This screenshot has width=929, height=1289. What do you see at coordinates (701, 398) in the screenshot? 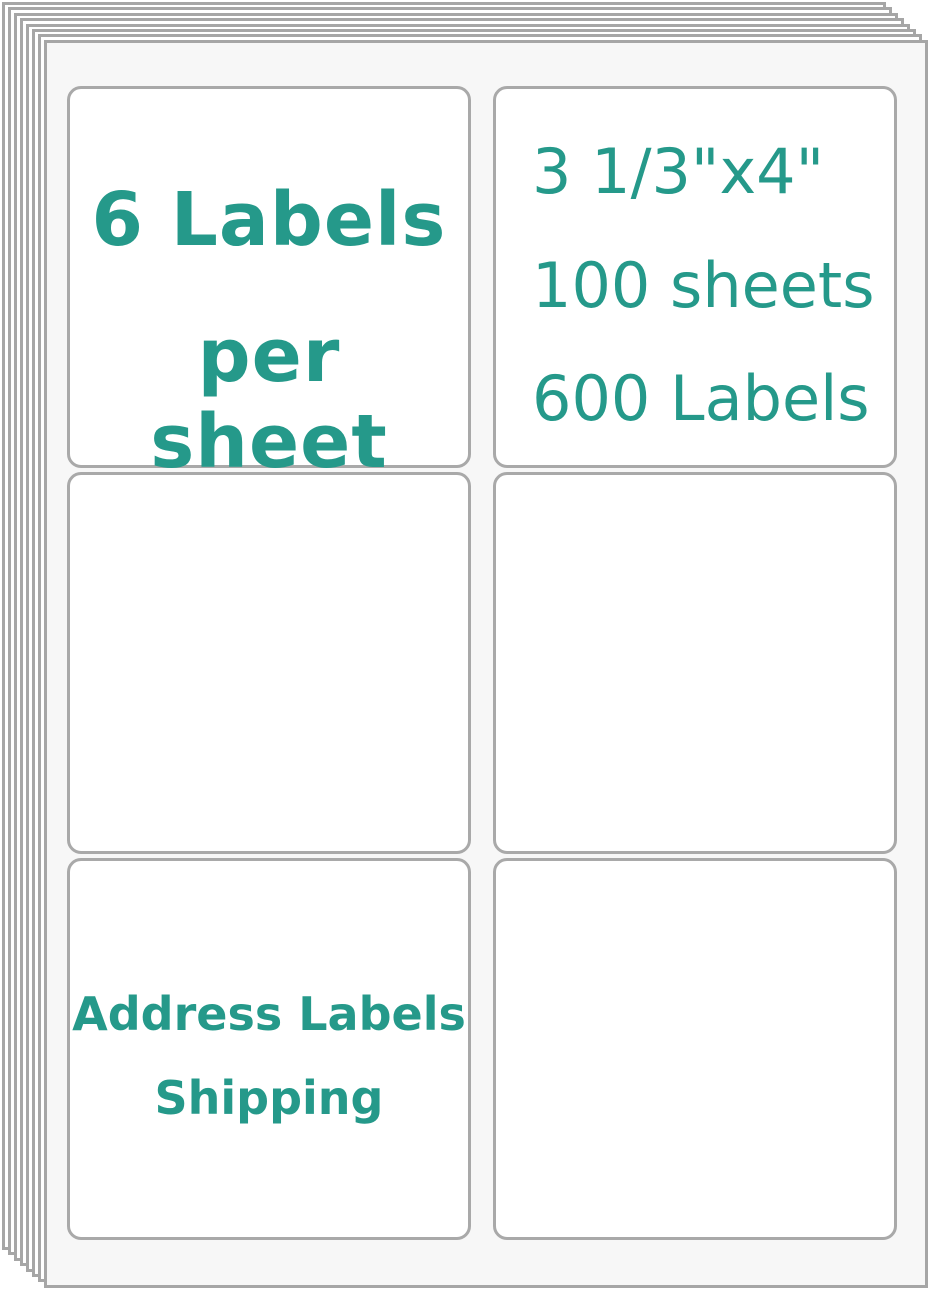
I see `label-count: 600 Labels` at bounding box center [701, 398].